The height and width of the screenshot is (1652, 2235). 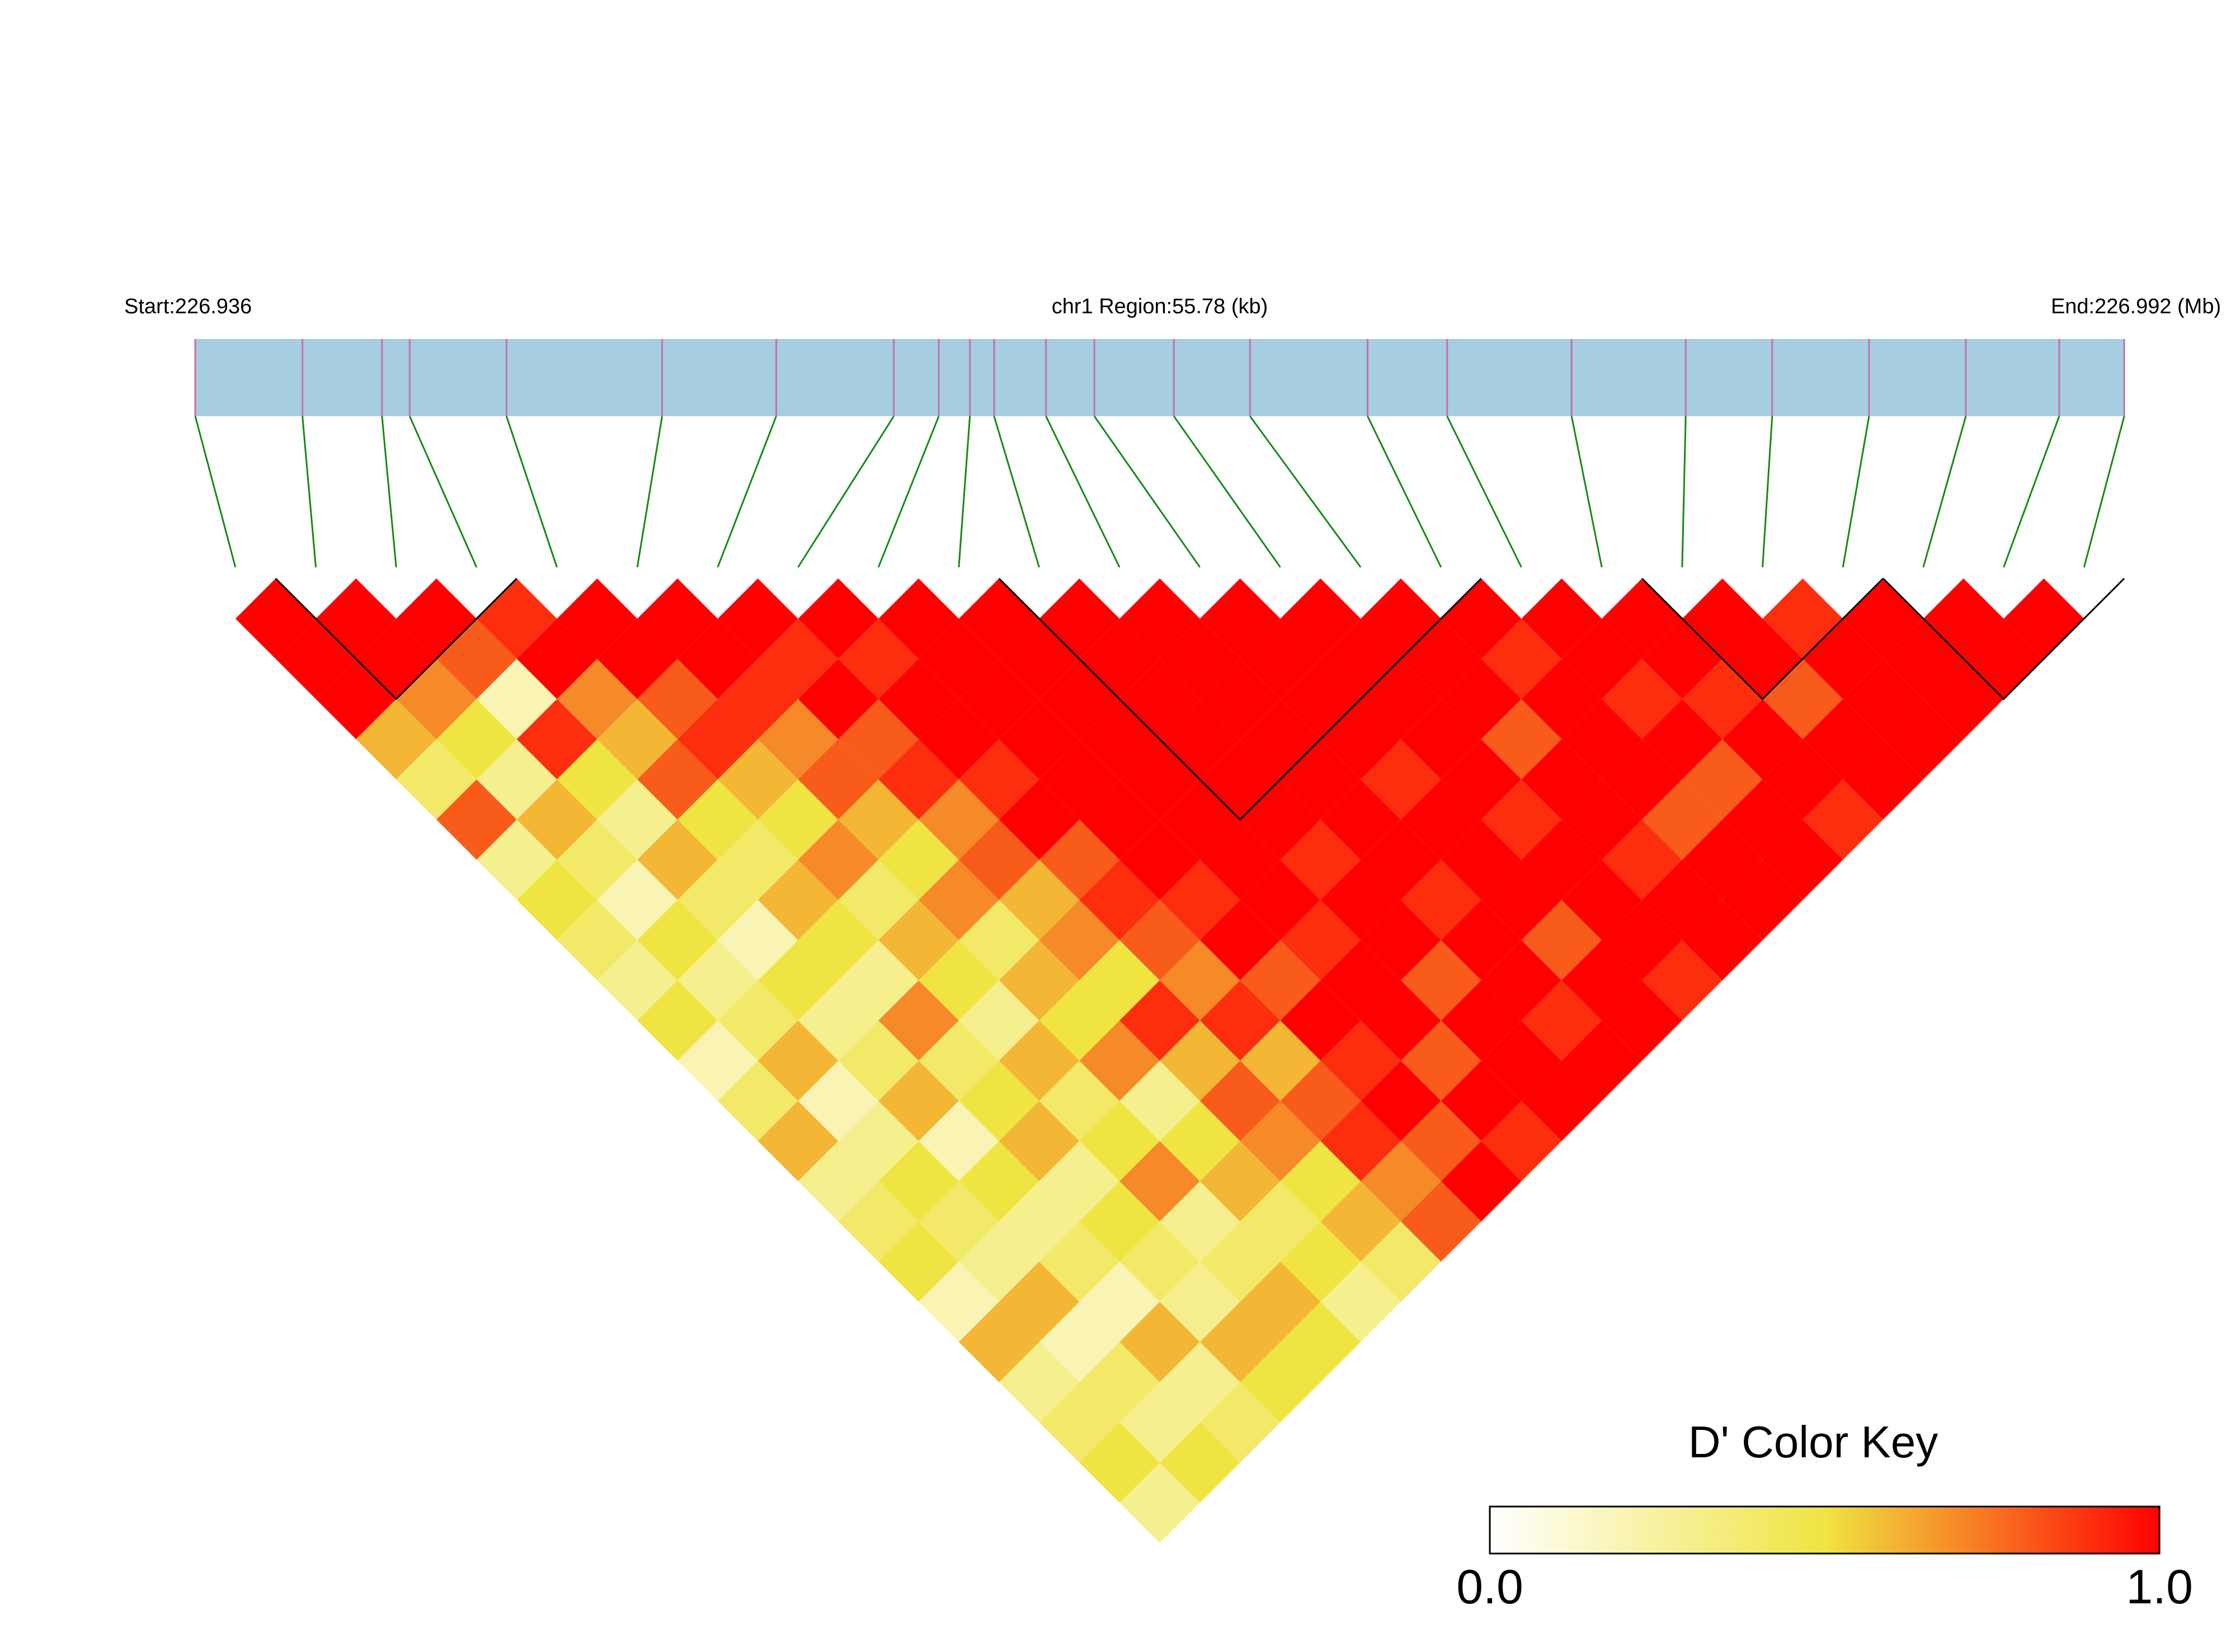 What do you see at coordinates (1159, 377) in the screenshot?
I see `snp-track` at bounding box center [1159, 377].